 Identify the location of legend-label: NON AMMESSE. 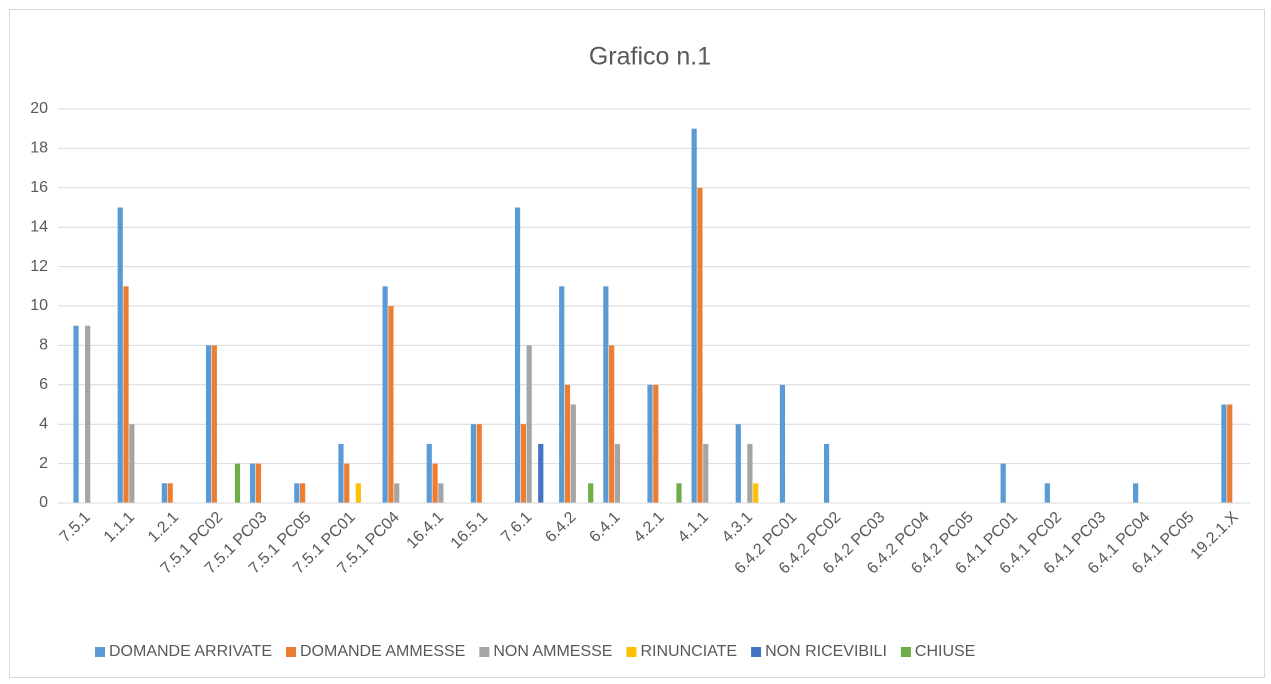
(552, 651).